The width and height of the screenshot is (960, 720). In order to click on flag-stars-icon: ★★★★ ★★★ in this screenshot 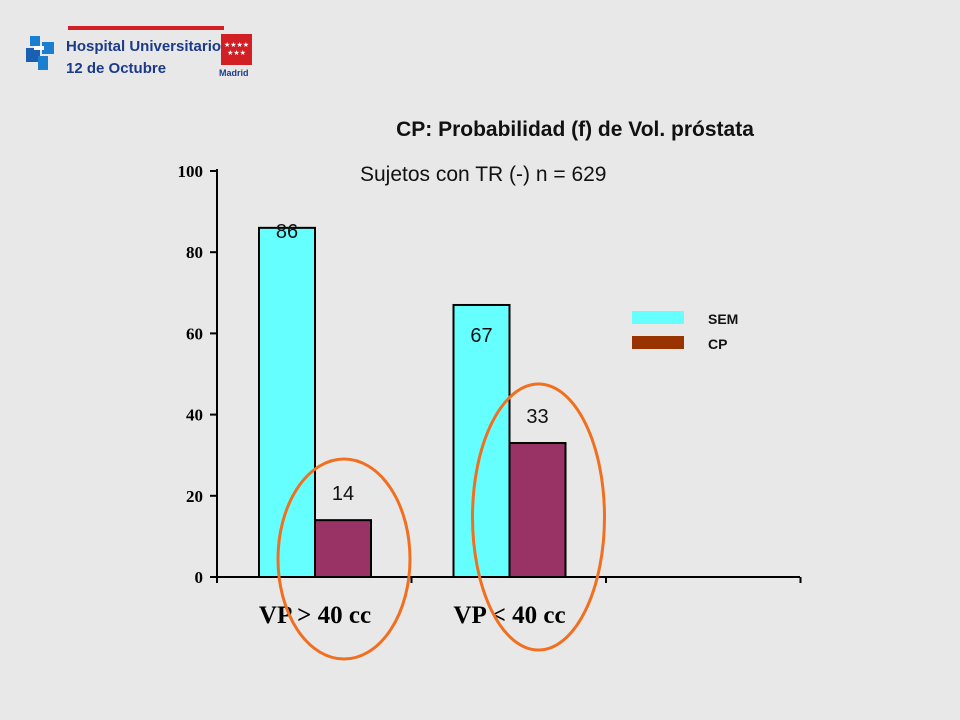, I will do `click(236, 49)`.